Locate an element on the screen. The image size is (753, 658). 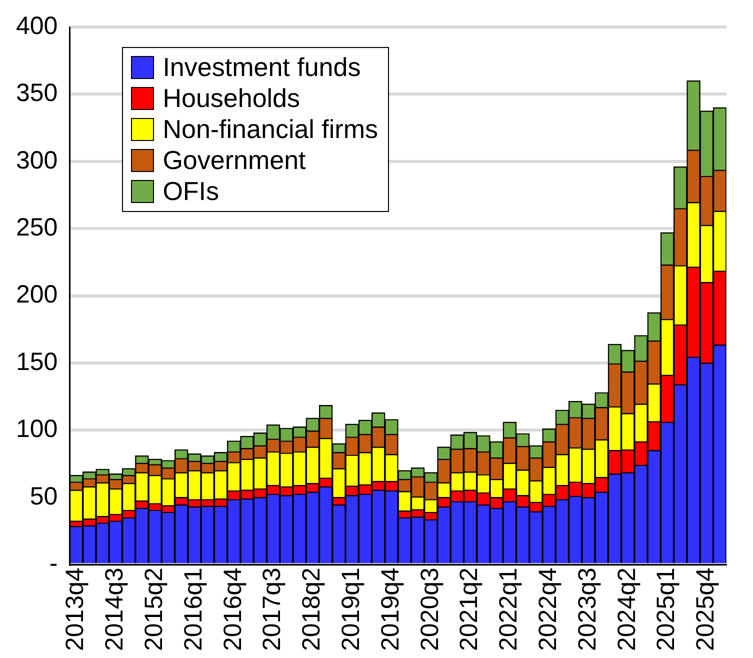
y-tick-label: 100 is located at coordinates (37, 429).